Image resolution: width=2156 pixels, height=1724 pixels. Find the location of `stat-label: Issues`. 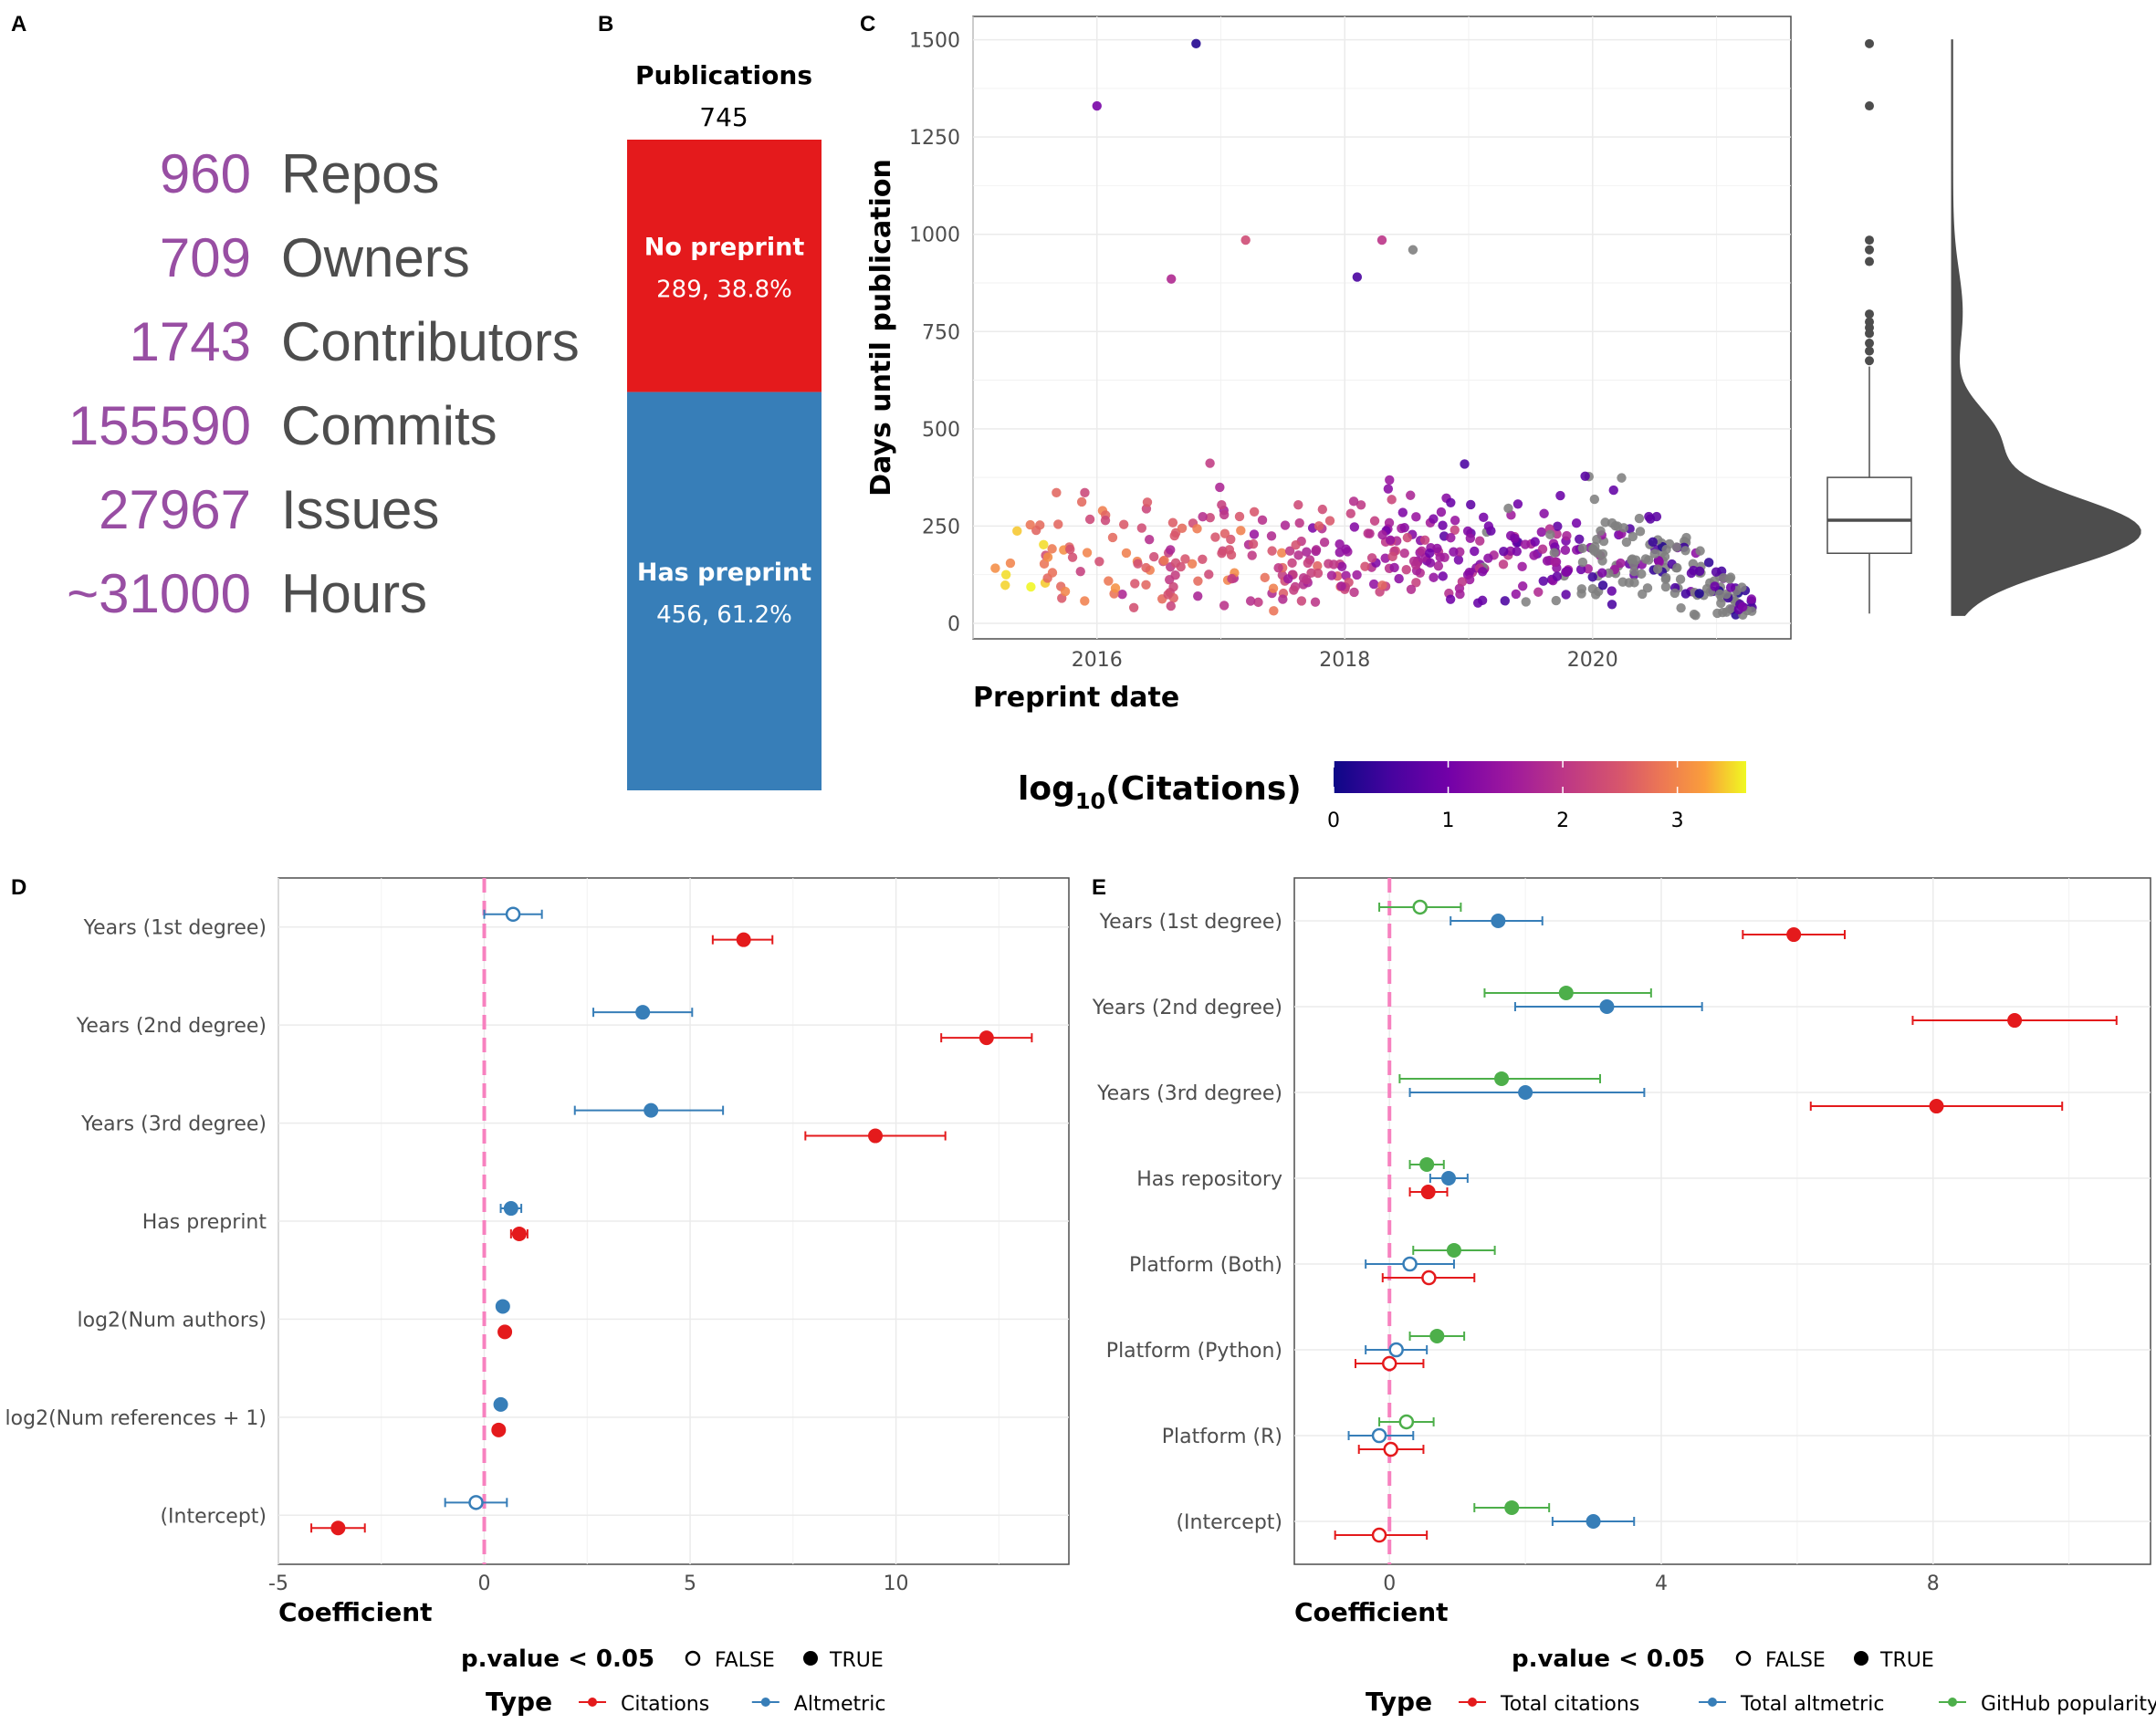

stat-label: Issues is located at coordinates (360, 510).